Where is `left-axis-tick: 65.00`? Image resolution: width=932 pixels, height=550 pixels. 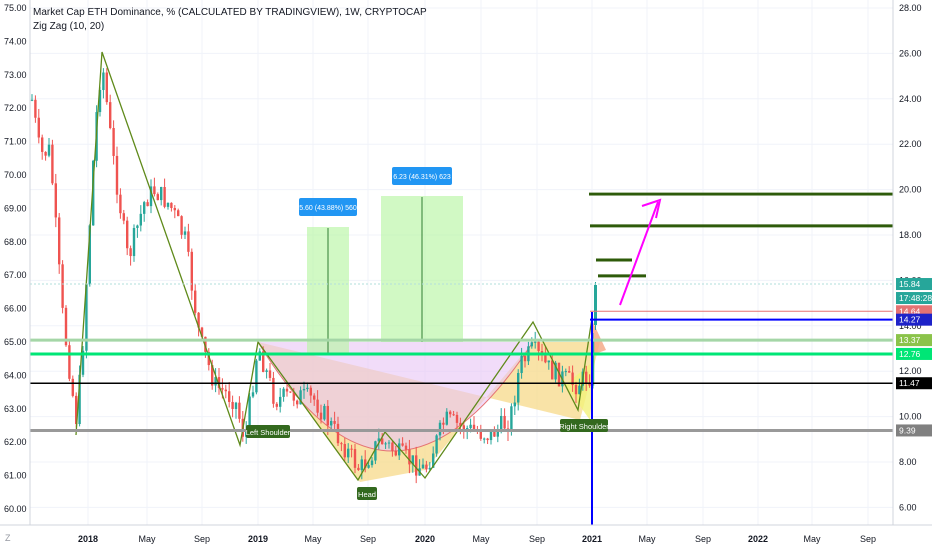
left-axis-tick: 65.00 is located at coordinates (15, 342).